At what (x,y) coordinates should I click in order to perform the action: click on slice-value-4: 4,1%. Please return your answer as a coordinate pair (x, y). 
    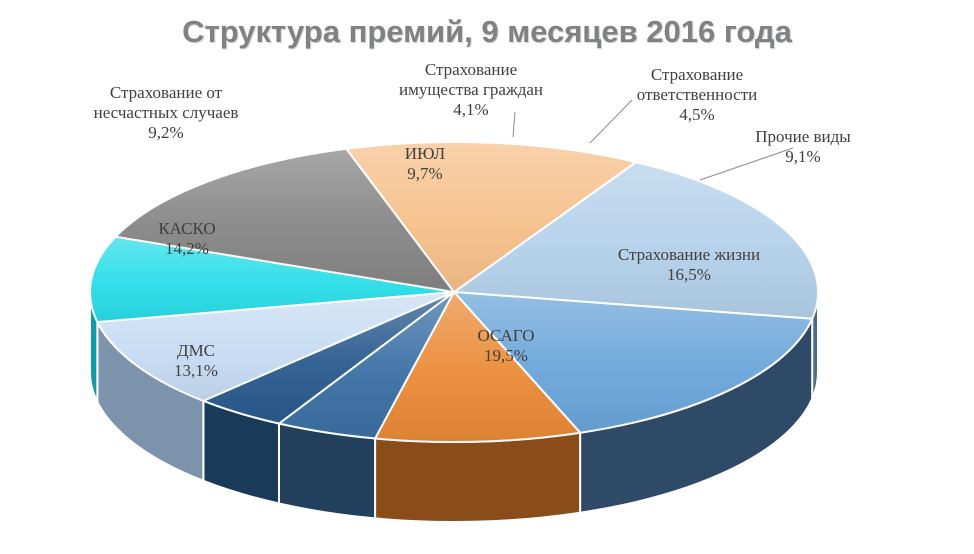
    Looking at the image, I should click on (470, 109).